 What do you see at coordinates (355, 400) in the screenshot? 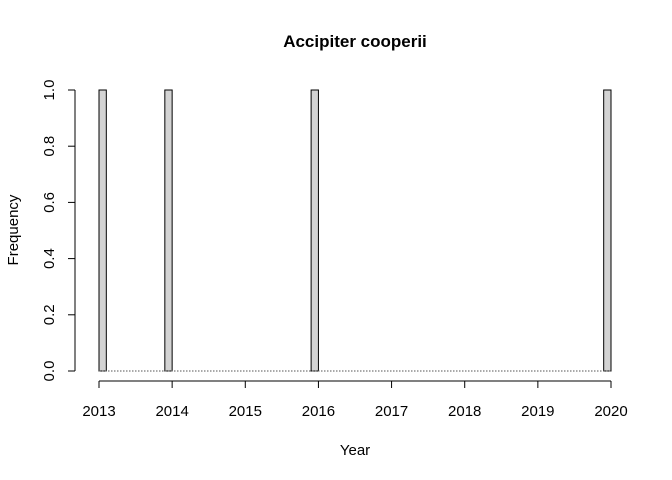
I see `x-axis: 2013 2014 2015 2016 2017 2018 2019 2020` at bounding box center [355, 400].